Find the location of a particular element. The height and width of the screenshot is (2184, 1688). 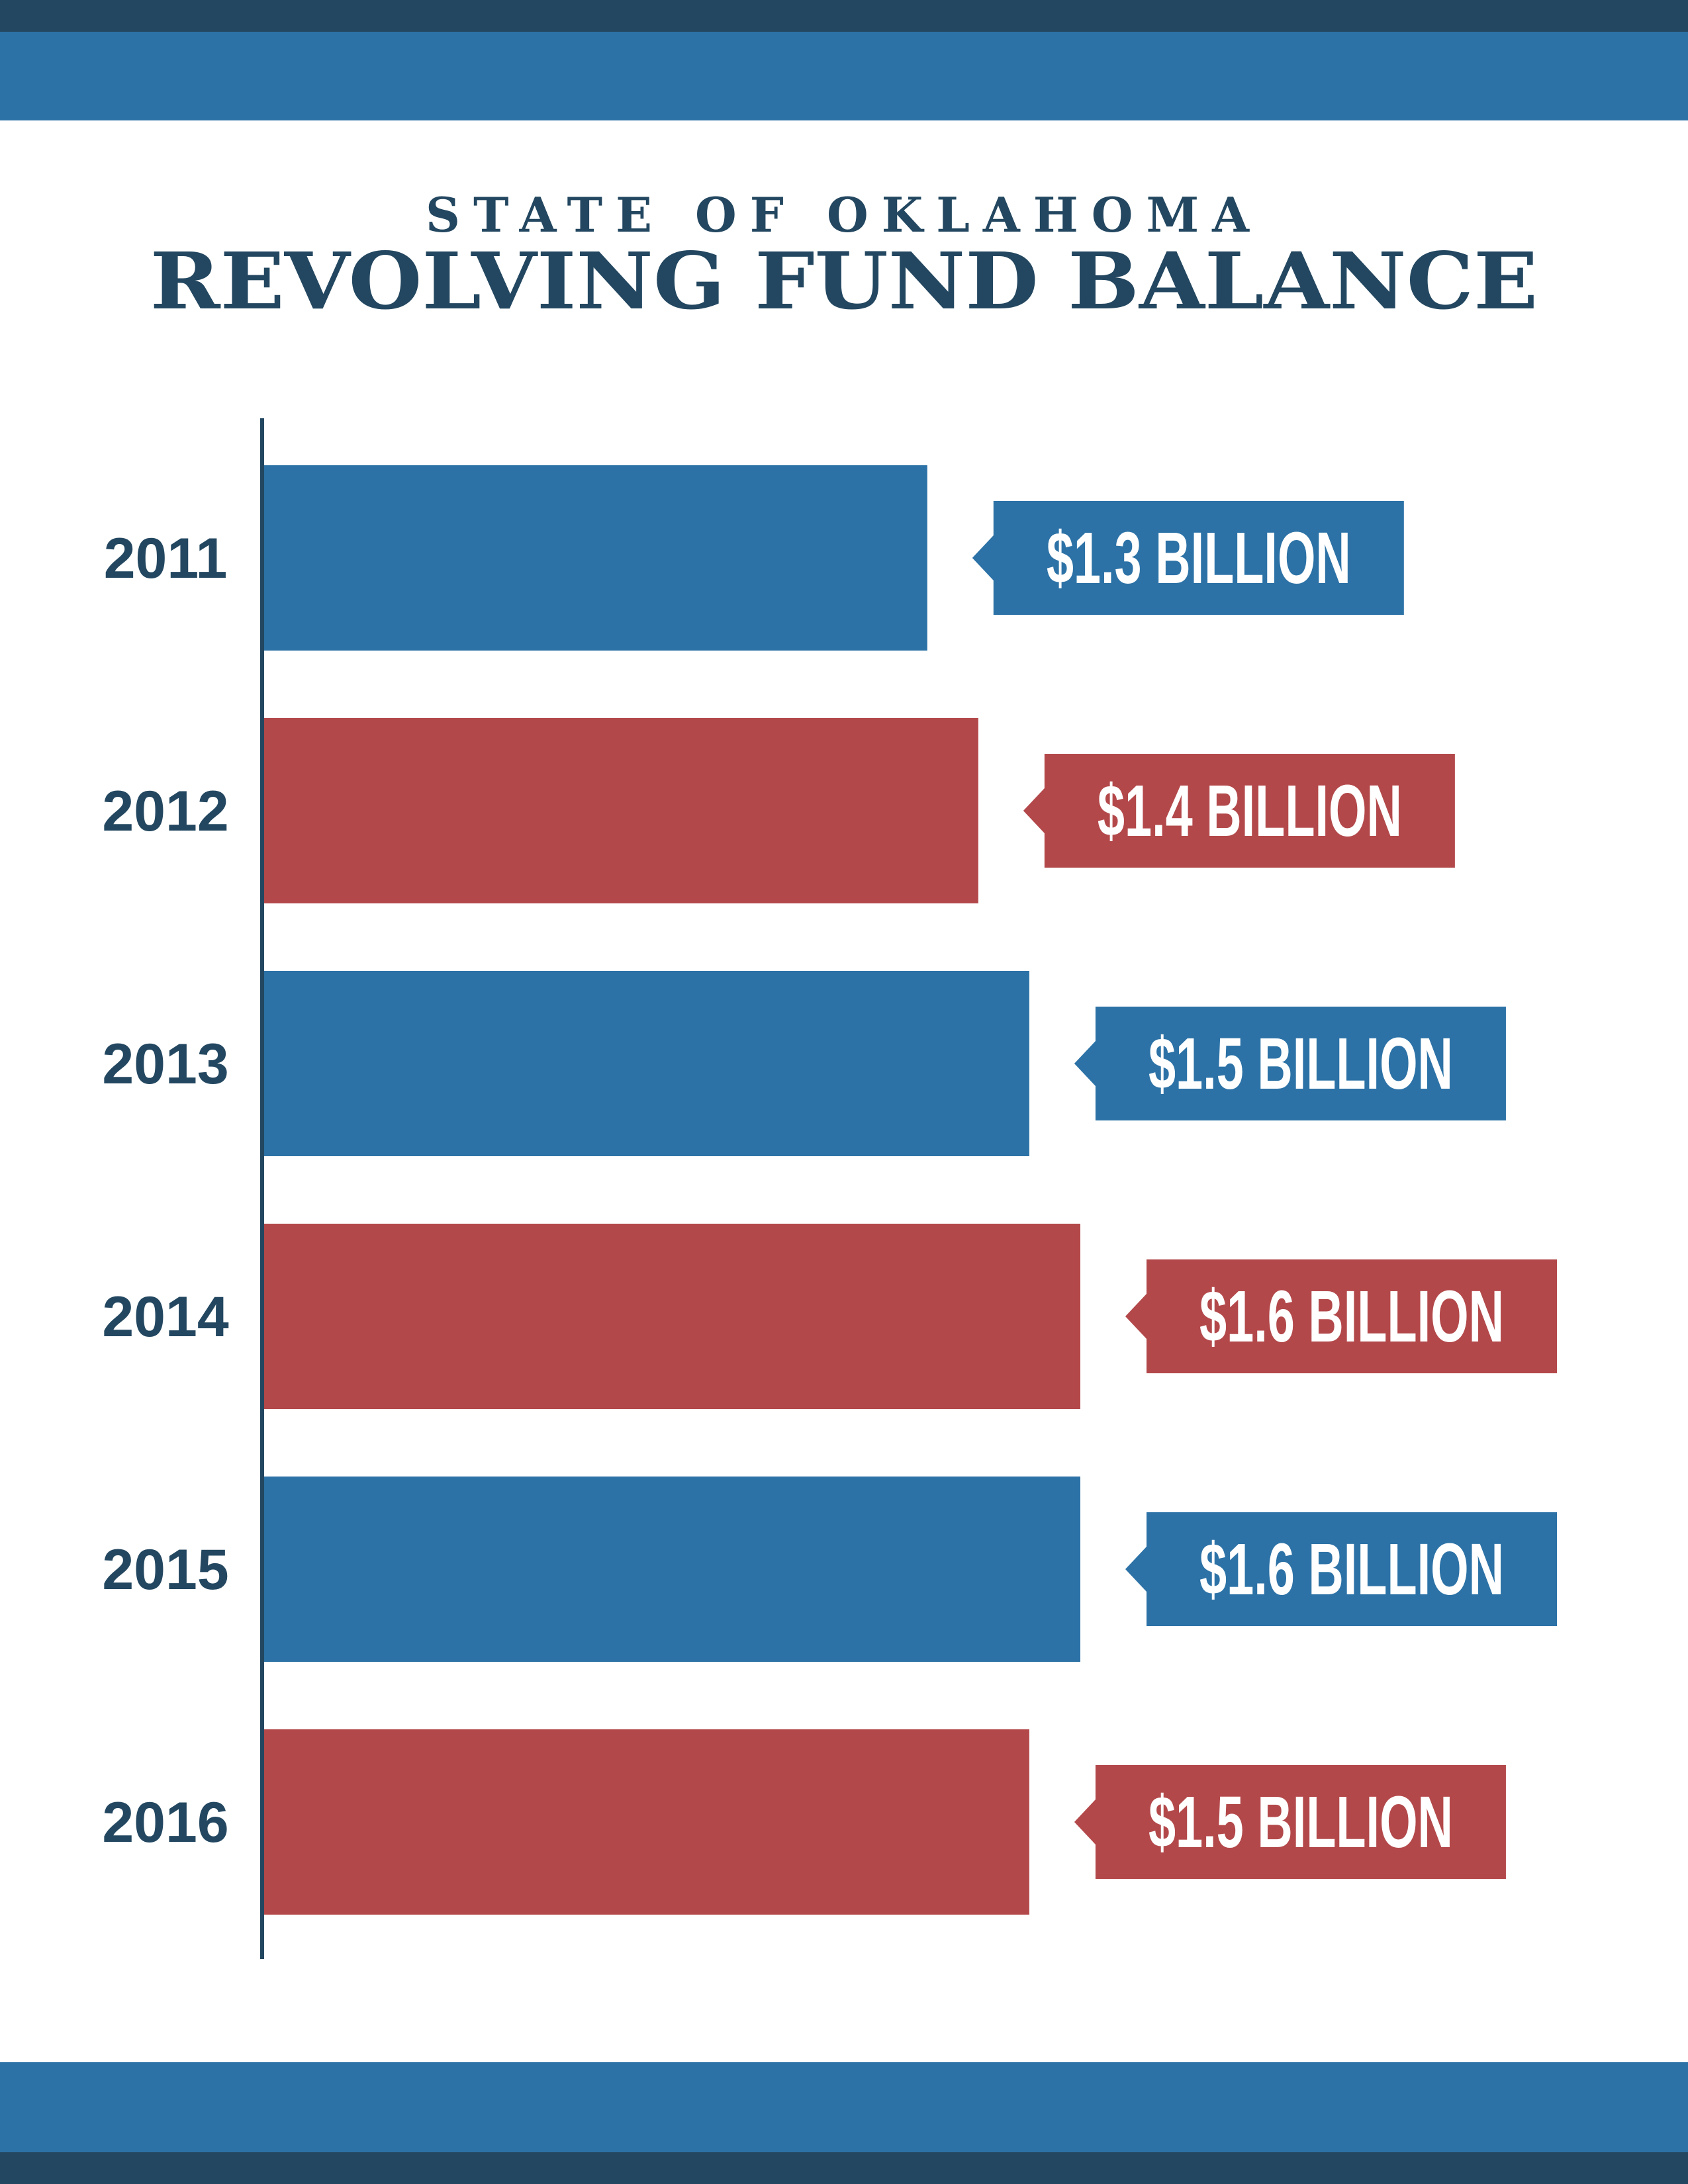

value-tag-2016 is located at coordinates (1290, 1822).